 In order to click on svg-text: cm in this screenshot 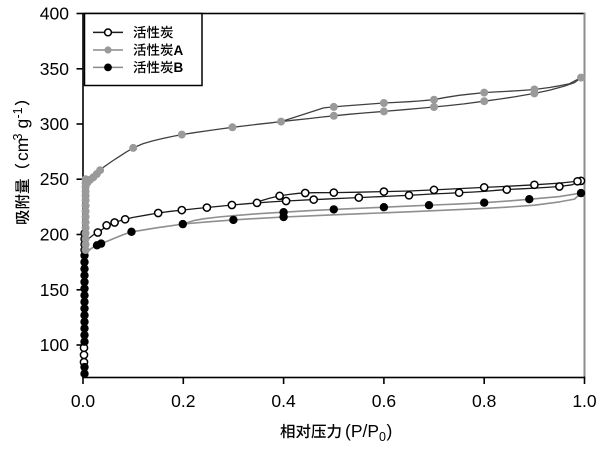, I will do `click(22, 149)`.